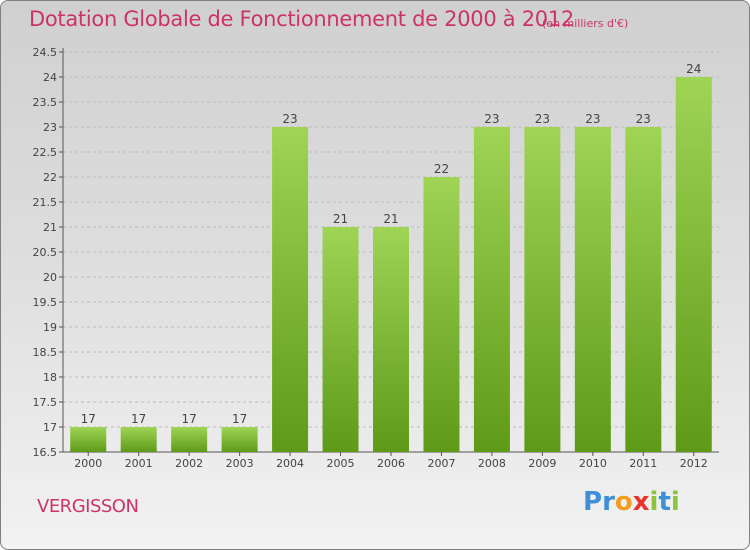 This screenshot has width=750, height=550. What do you see at coordinates (608, 502) in the screenshot?
I see `logo-letter: r` at bounding box center [608, 502].